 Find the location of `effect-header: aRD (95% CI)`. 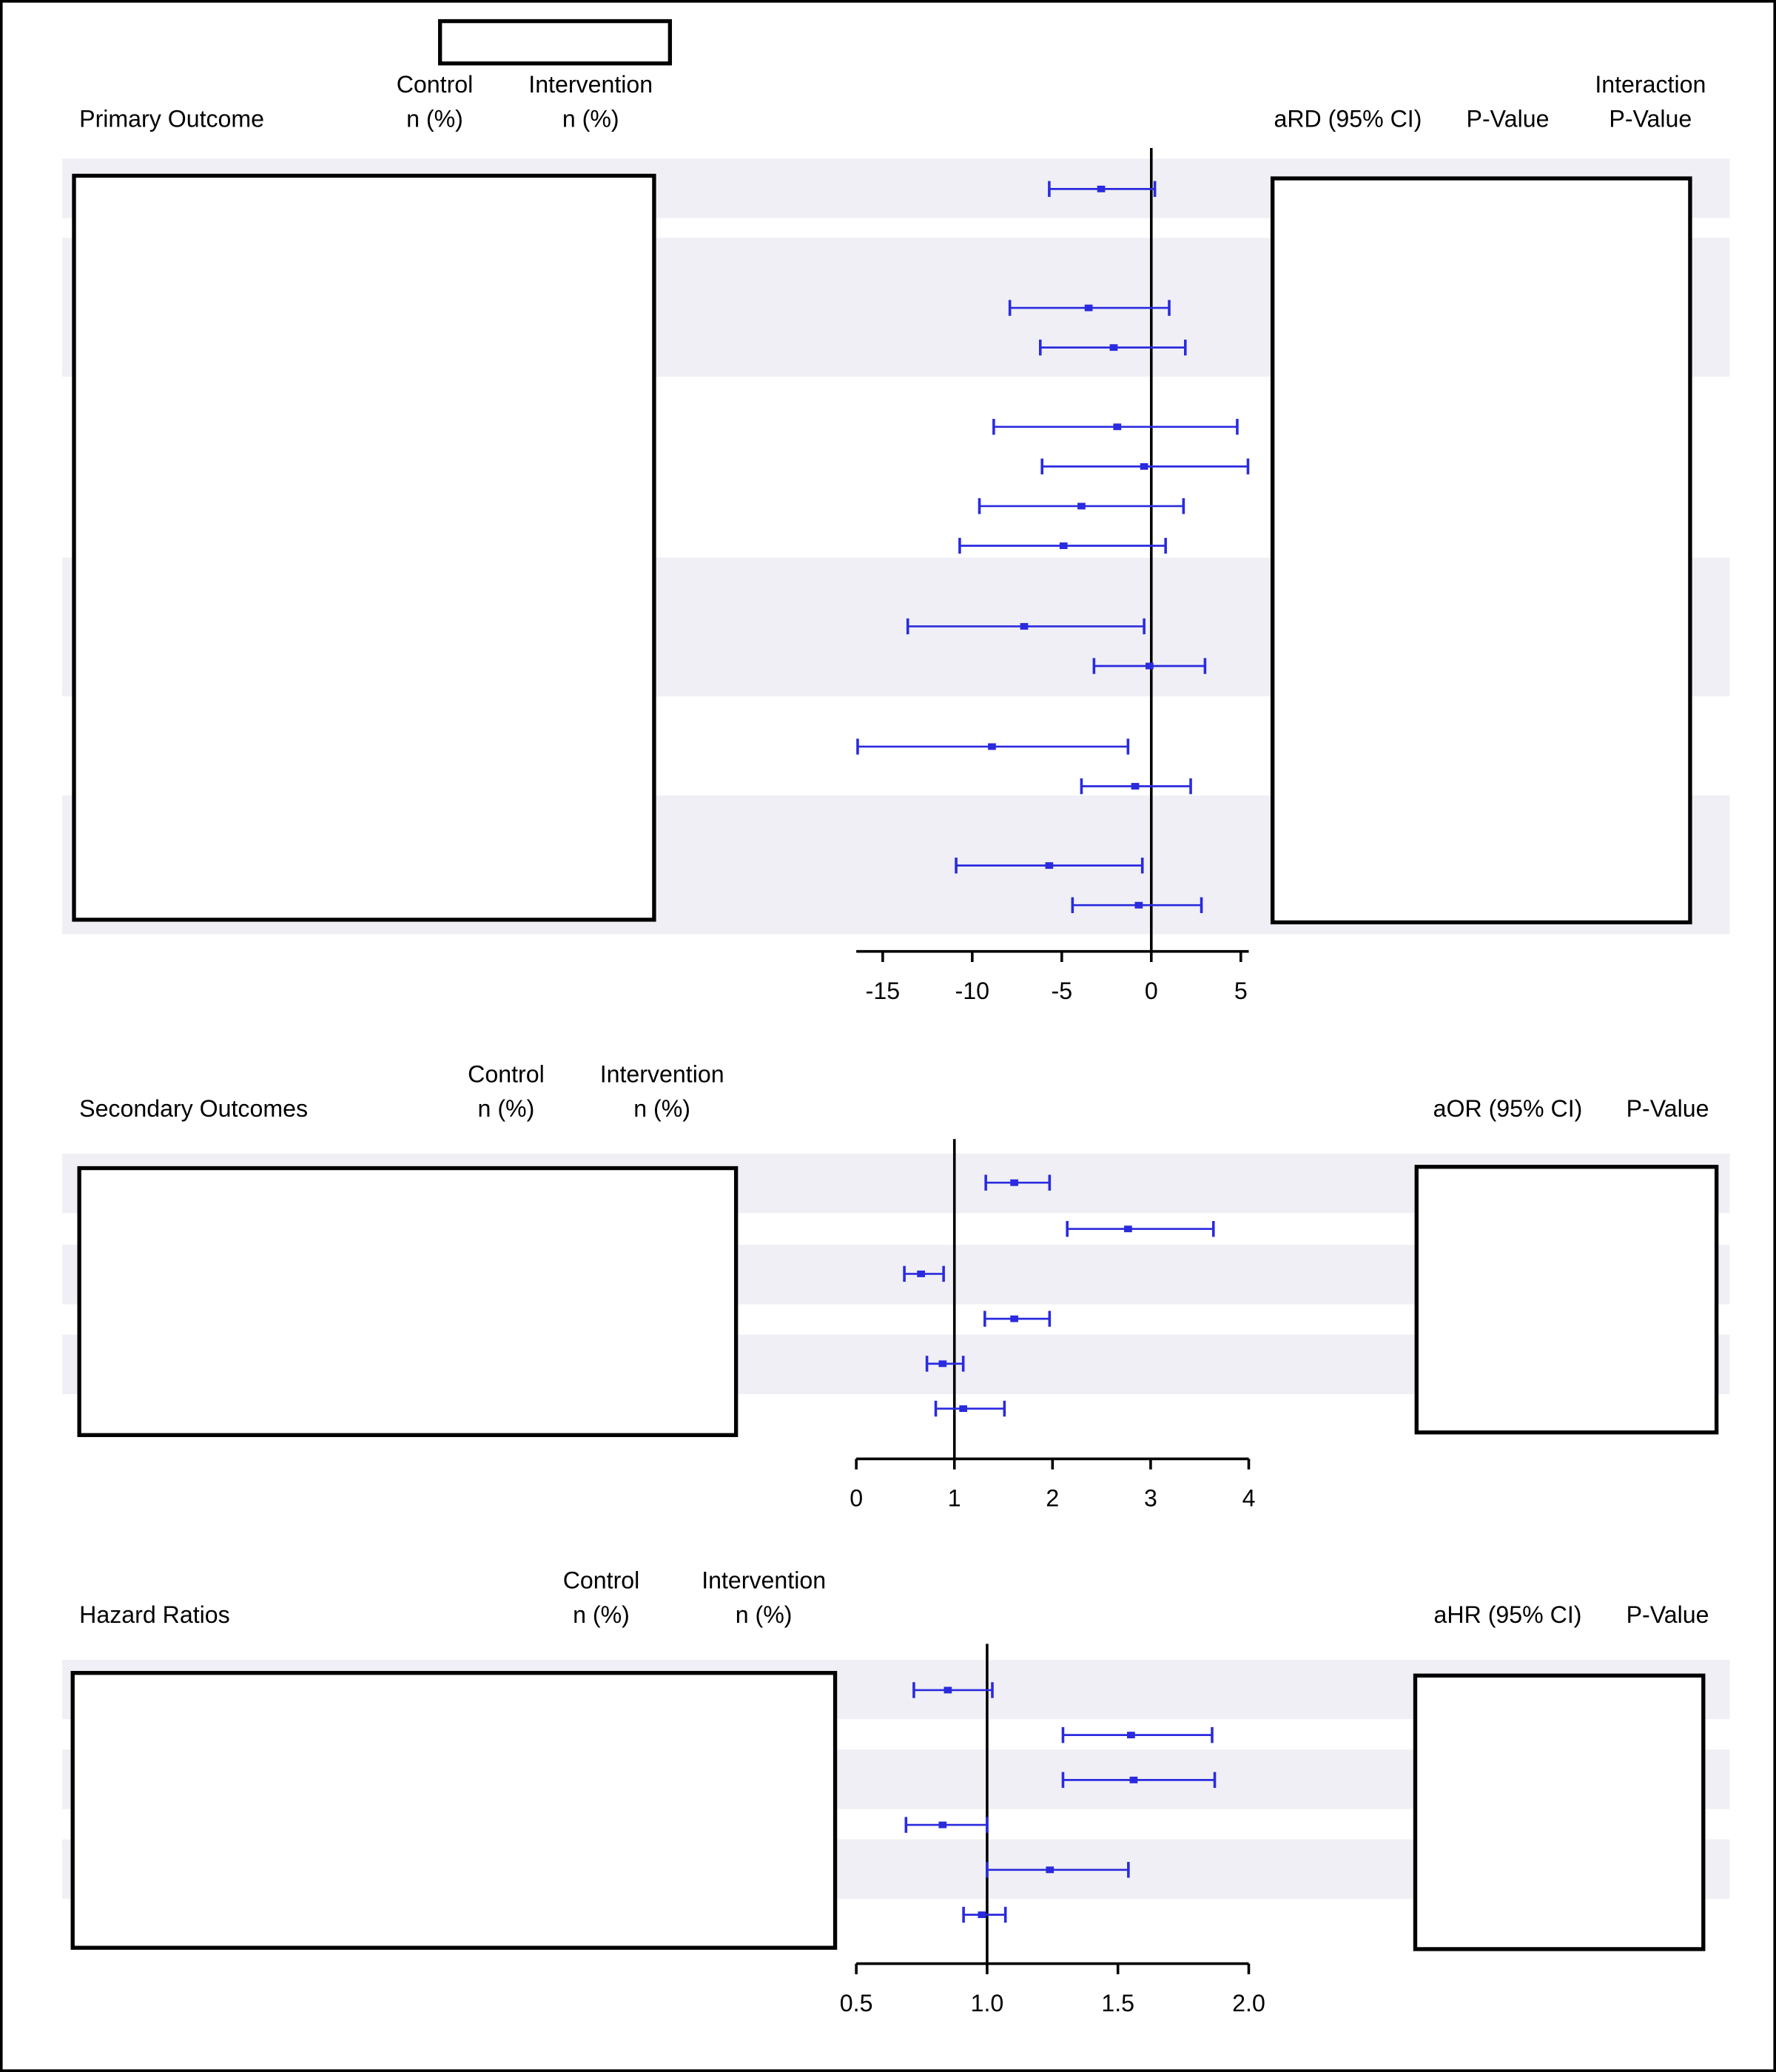

effect-header: aRD (95% CI) is located at coordinates (1348, 118).